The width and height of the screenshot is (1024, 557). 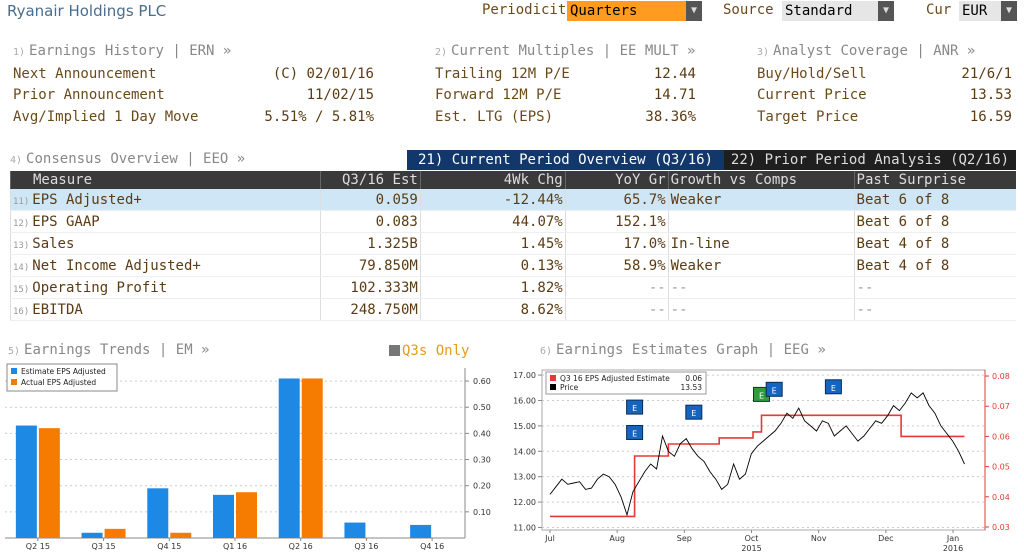 I want to click on measure-cell: 14) Net Income Adjusted+, so click(x=165, y=265).